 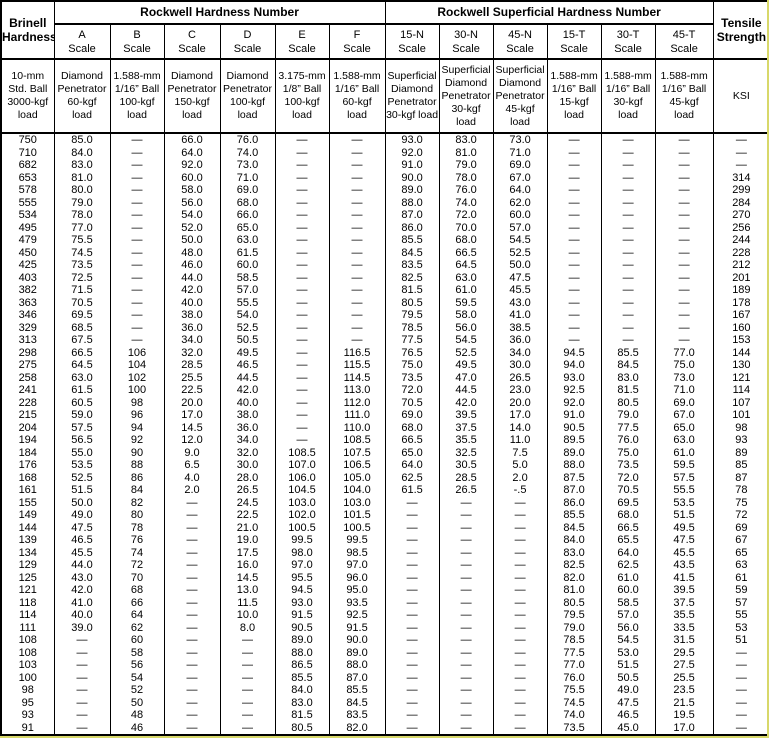 I want to click on cell: 55.0, so click(x=82, y=452).